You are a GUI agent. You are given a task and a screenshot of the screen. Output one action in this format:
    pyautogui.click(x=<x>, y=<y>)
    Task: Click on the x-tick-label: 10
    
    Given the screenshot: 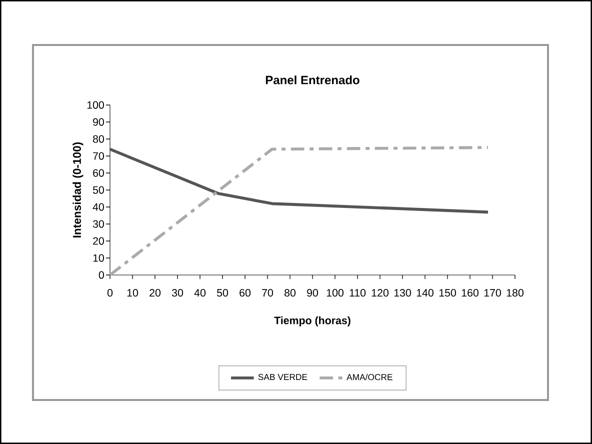 What is the action you would take?
    pyautogui.click(x=132, y=293)
    